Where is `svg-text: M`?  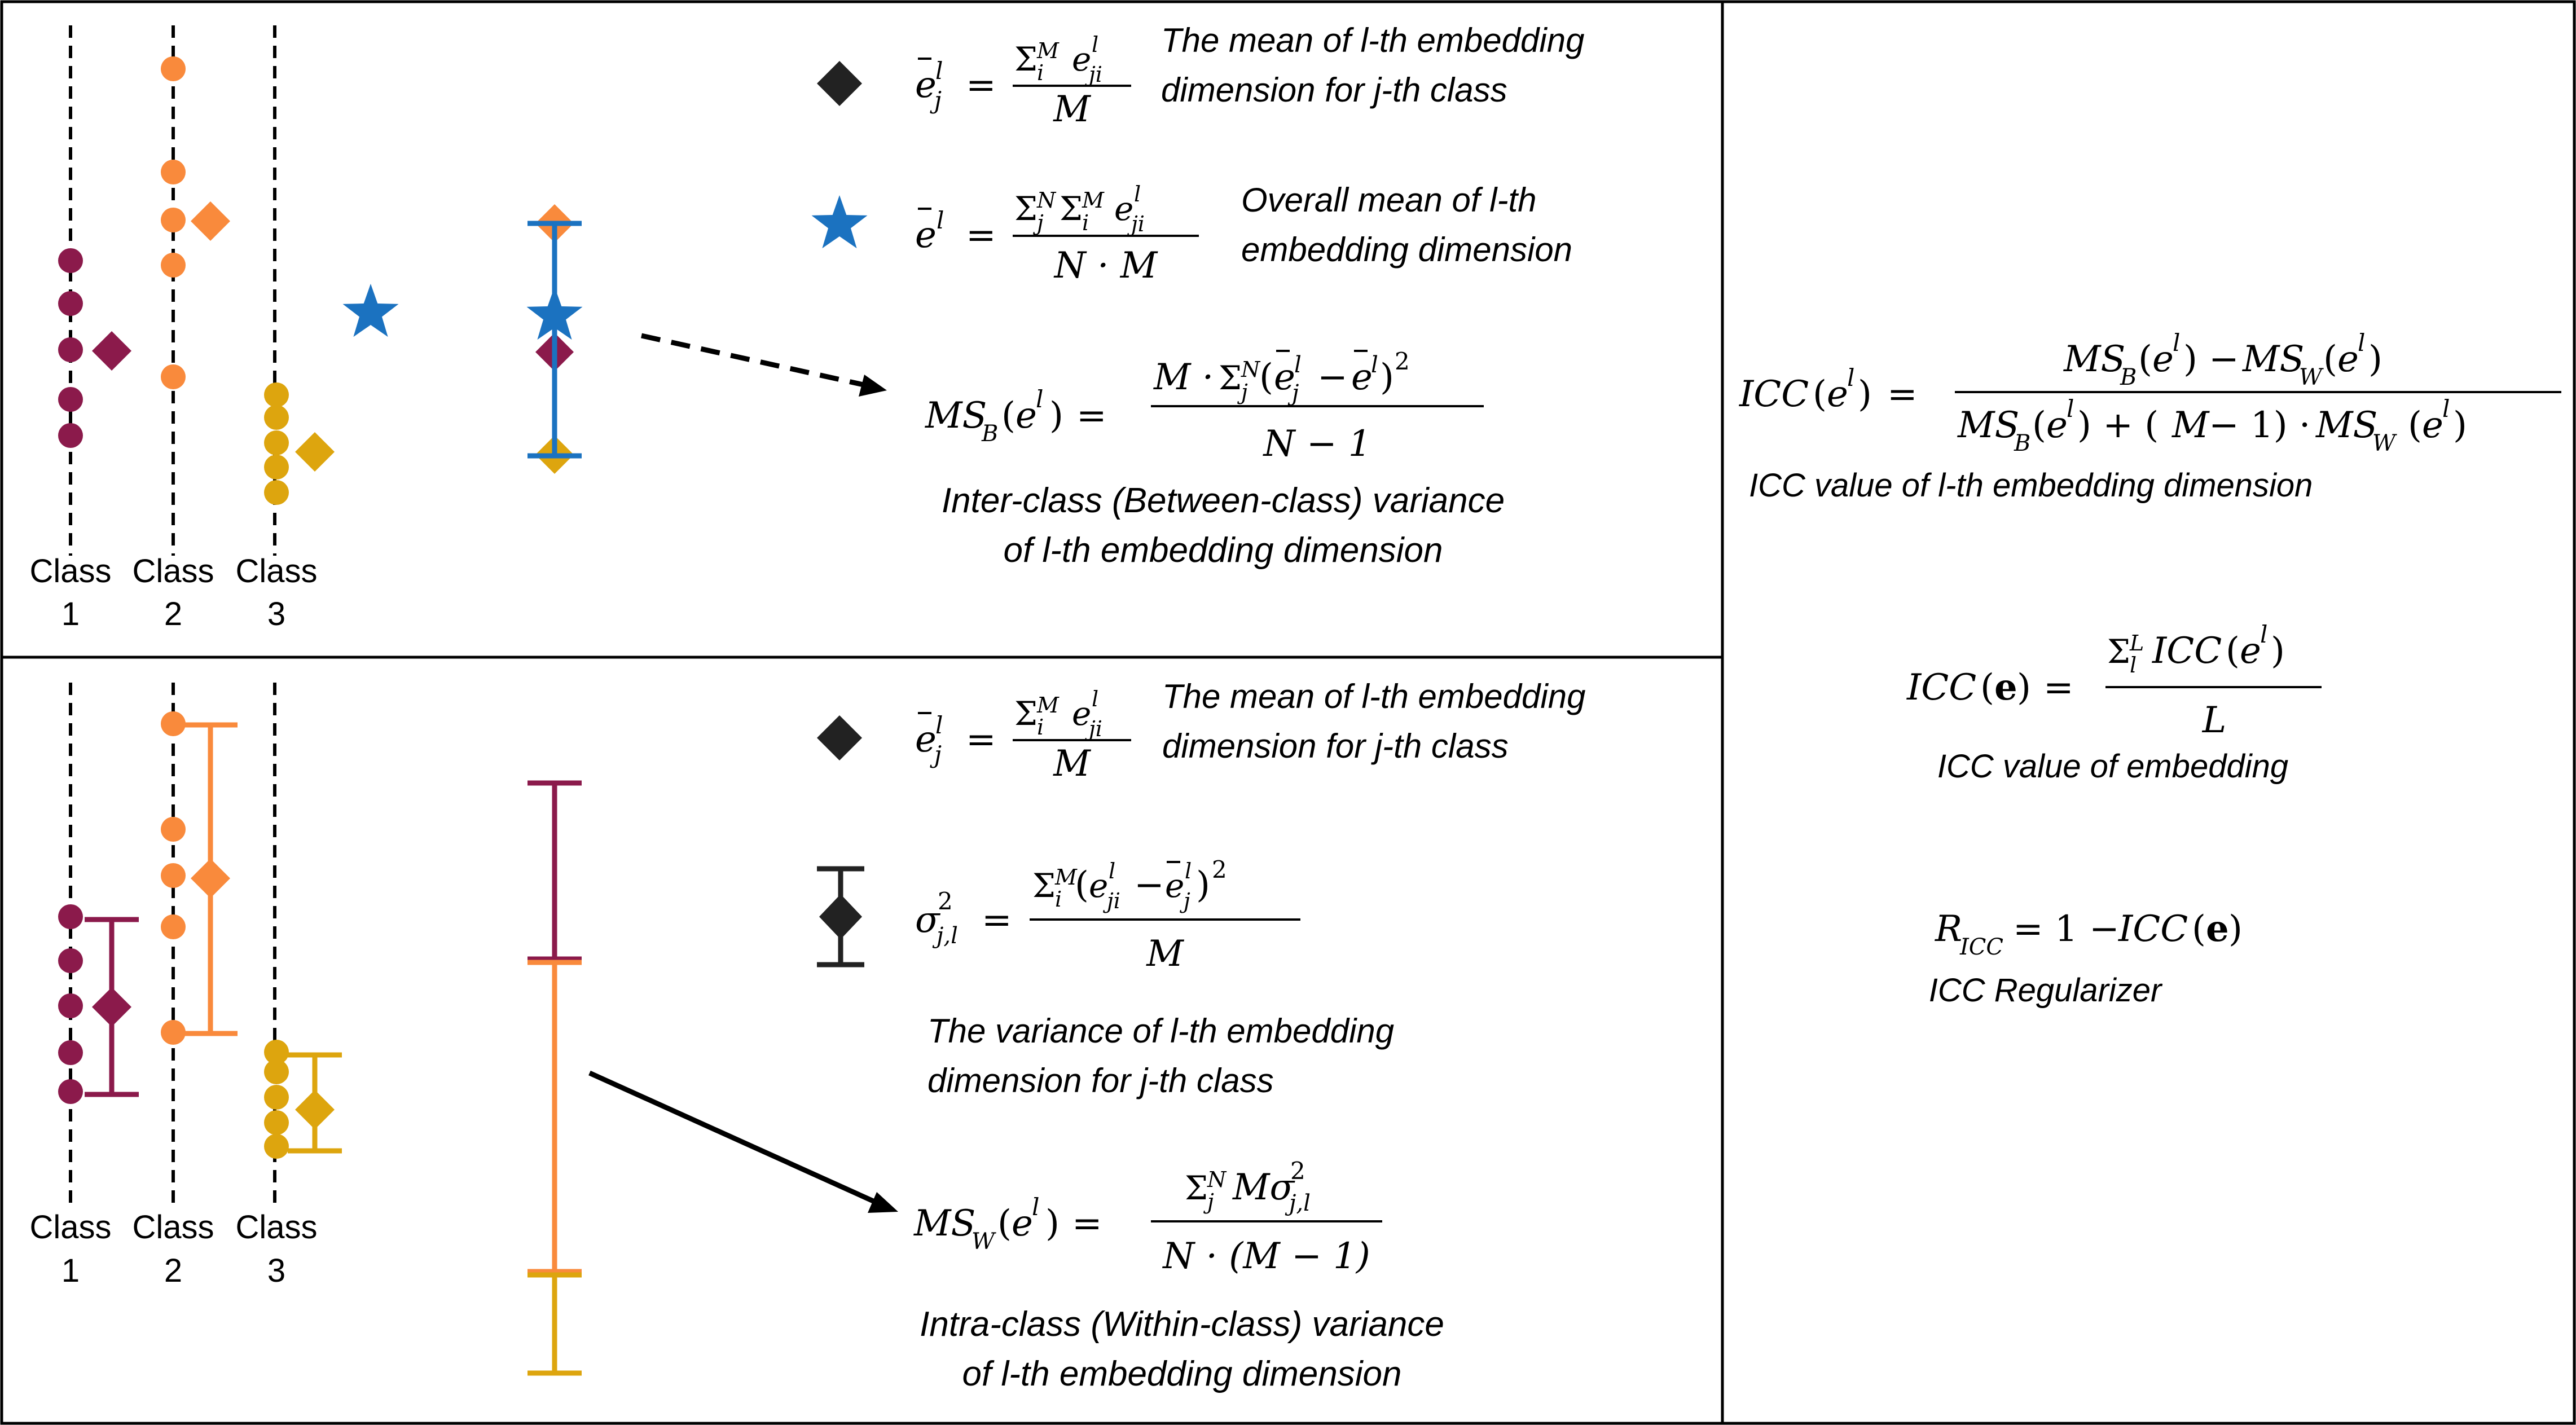 svg-text: M is located at coordinates (1066, 877).